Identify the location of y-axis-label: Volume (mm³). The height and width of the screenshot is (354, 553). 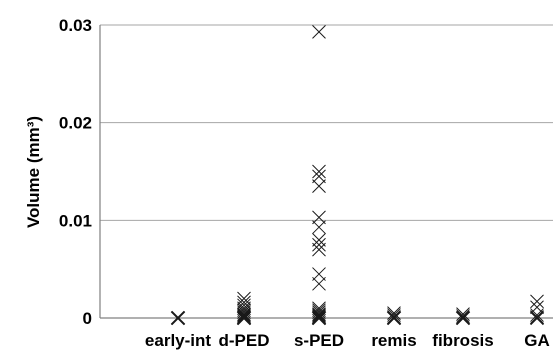
(33, 172).